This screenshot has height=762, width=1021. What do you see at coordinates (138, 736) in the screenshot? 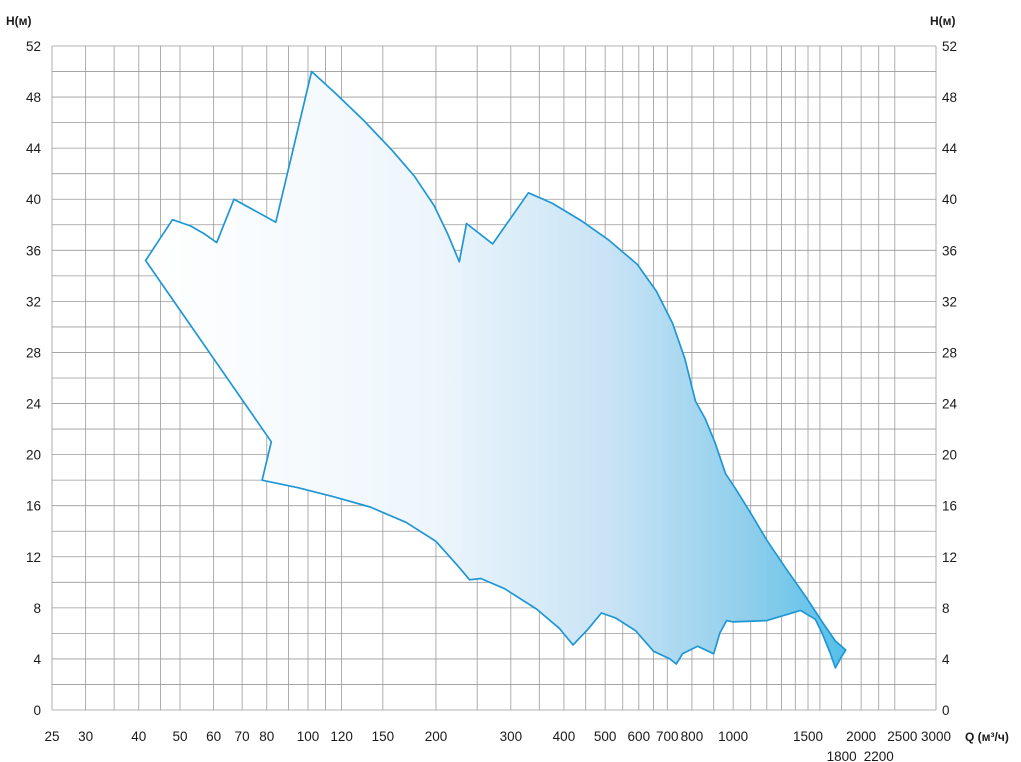
I see `x-tick-label: 40` at bounding box center [138, 736].